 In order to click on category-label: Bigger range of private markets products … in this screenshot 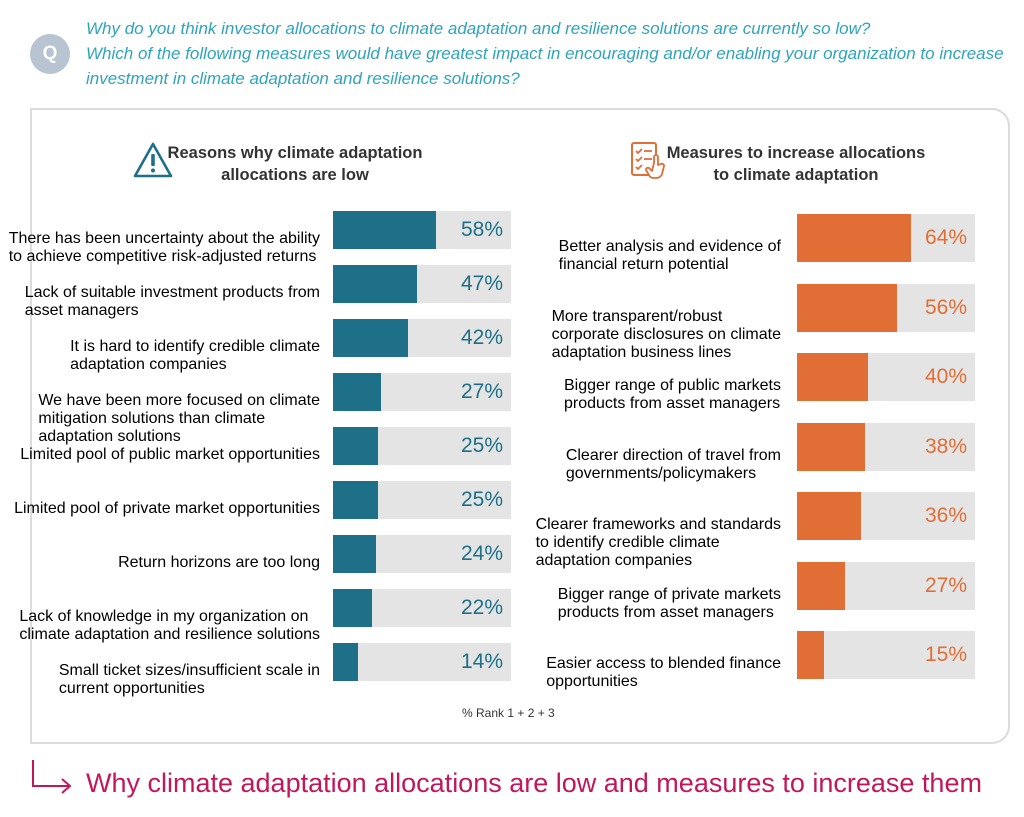, I will do `click(669, 604)`.